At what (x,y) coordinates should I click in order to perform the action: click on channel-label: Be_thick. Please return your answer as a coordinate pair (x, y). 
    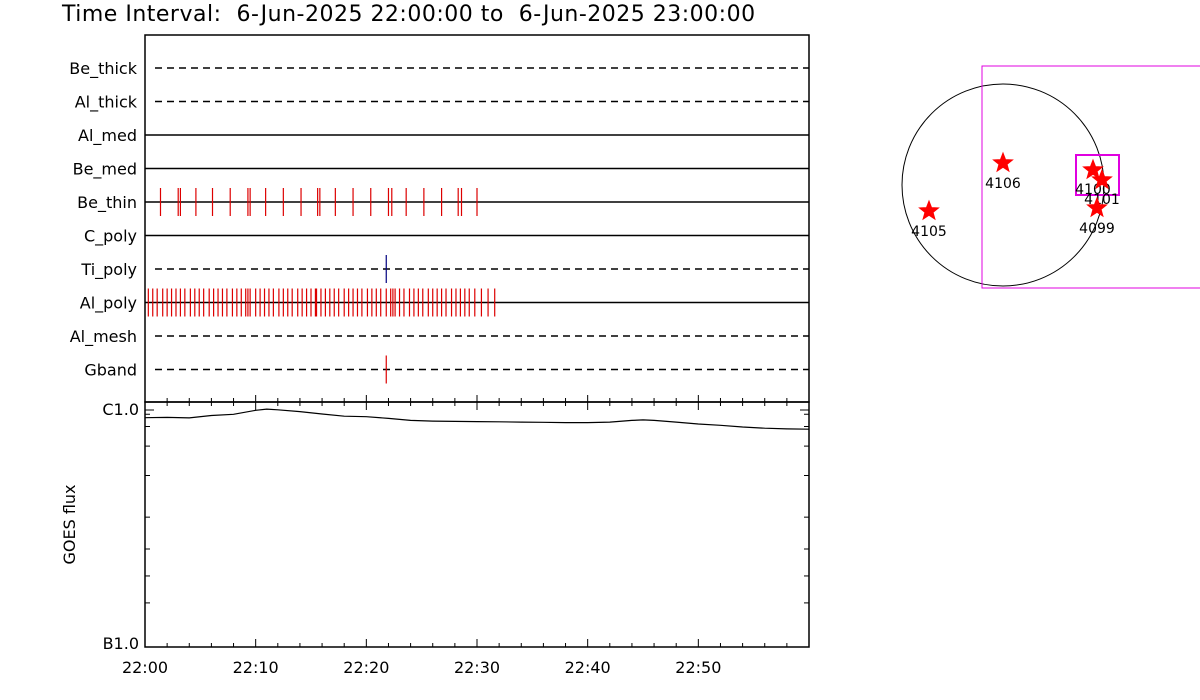
    Looking at the image, I should click on (103, 69).